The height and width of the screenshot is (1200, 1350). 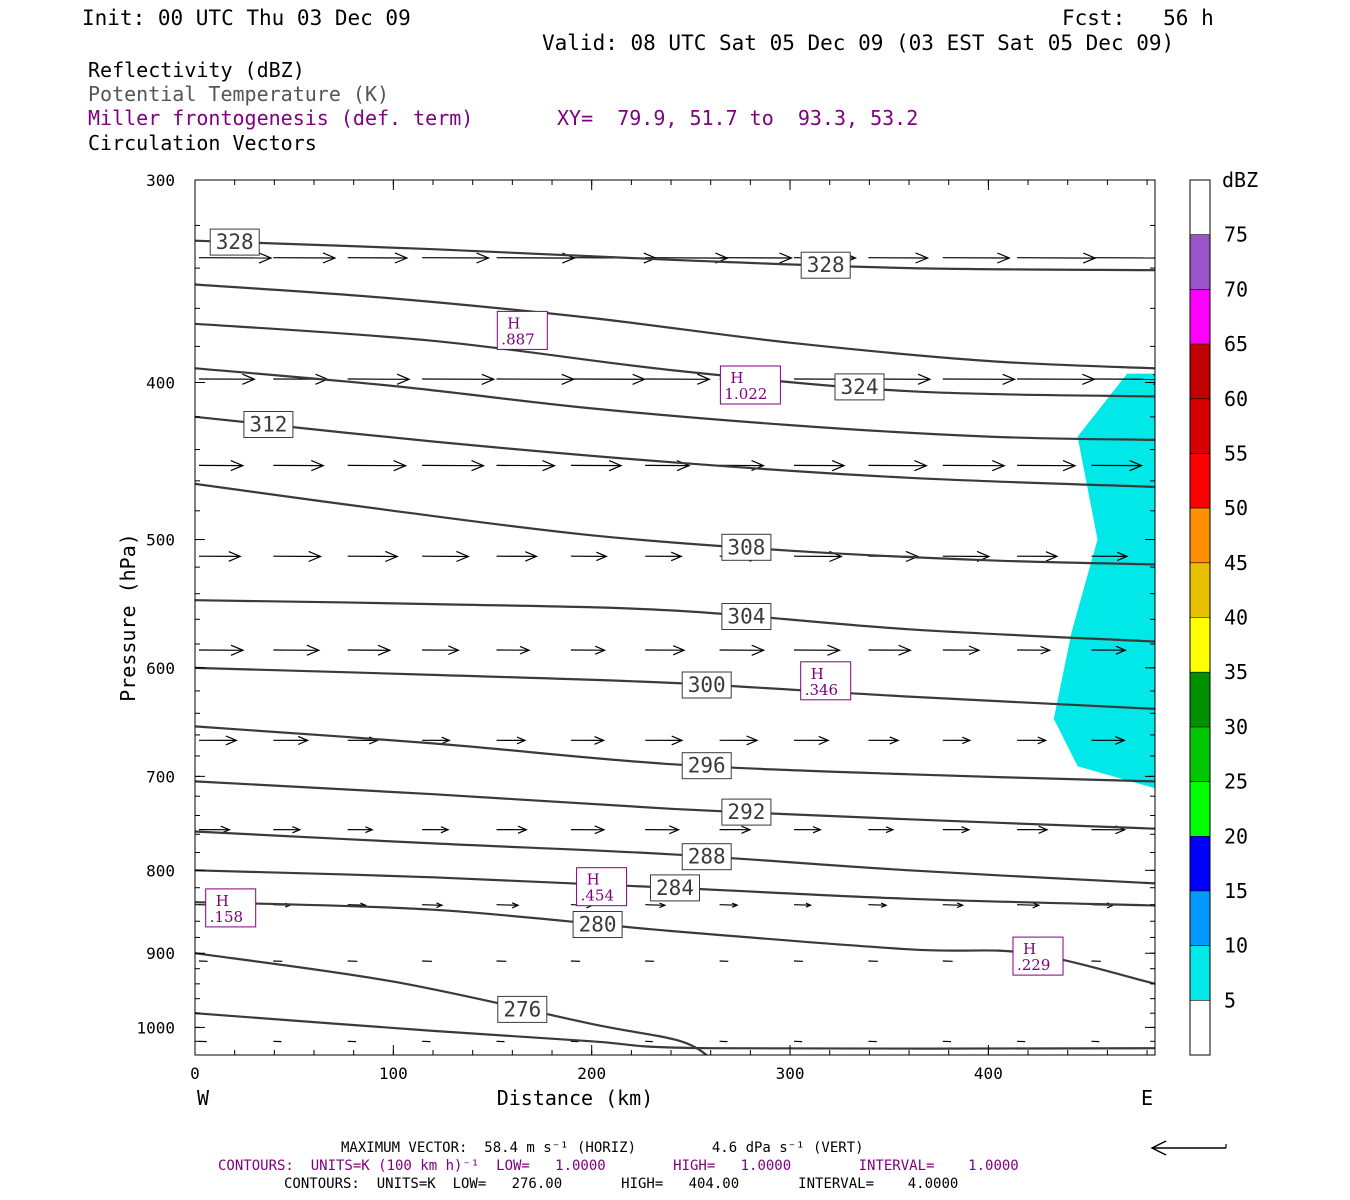 What do you see at coordinates (1236, 946) in the screenshot?
I see `colorbar-tick-label: 10` at bounding box center [1236, 946].